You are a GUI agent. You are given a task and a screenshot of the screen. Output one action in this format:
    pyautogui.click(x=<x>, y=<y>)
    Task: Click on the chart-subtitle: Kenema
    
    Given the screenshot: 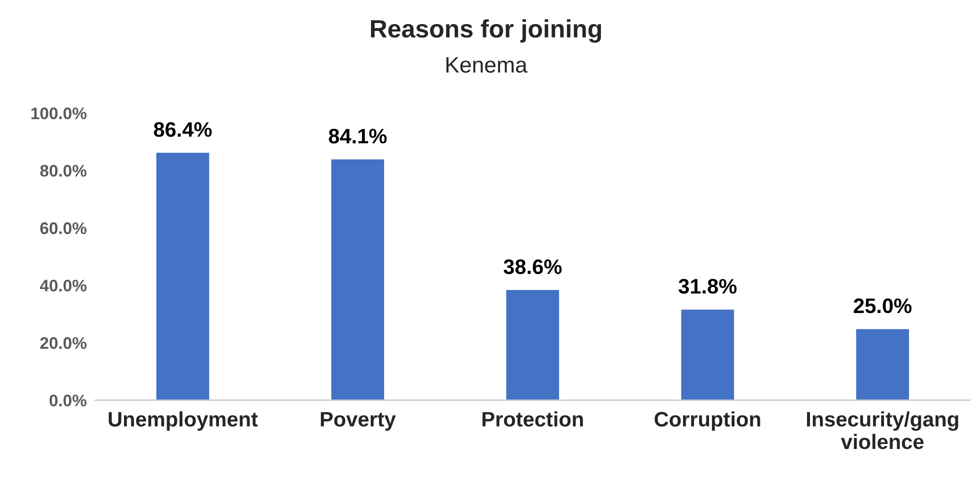 What is the action you would take?
    pyautogui.click(x=487, y=65)
    